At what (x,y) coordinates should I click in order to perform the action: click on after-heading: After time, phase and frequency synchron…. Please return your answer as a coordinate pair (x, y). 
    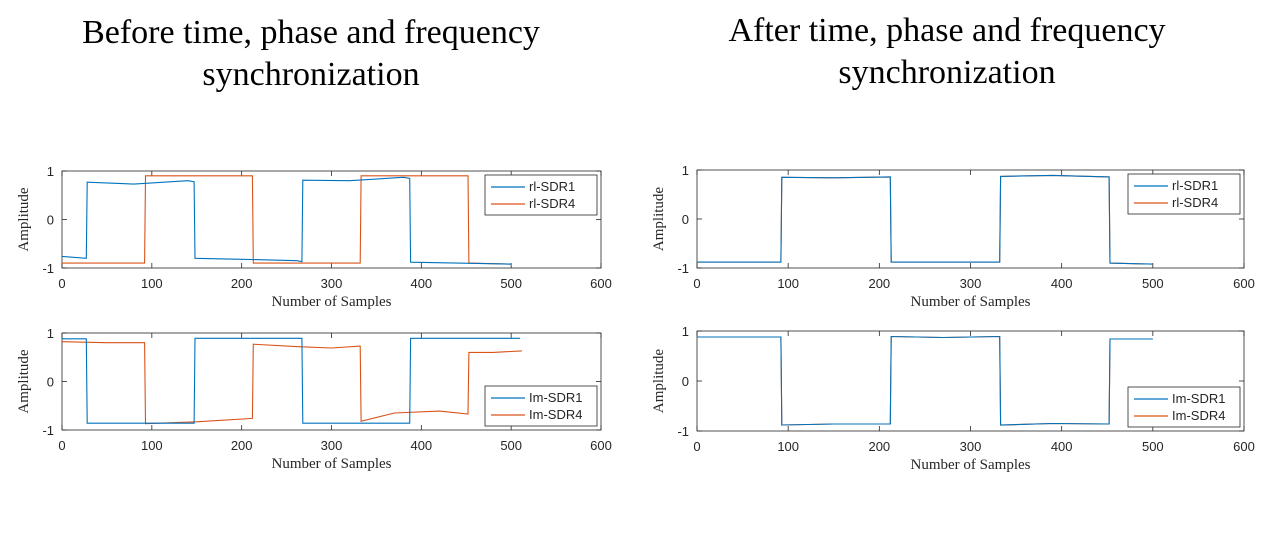
    Looking at the image, I should click on (947, 52).